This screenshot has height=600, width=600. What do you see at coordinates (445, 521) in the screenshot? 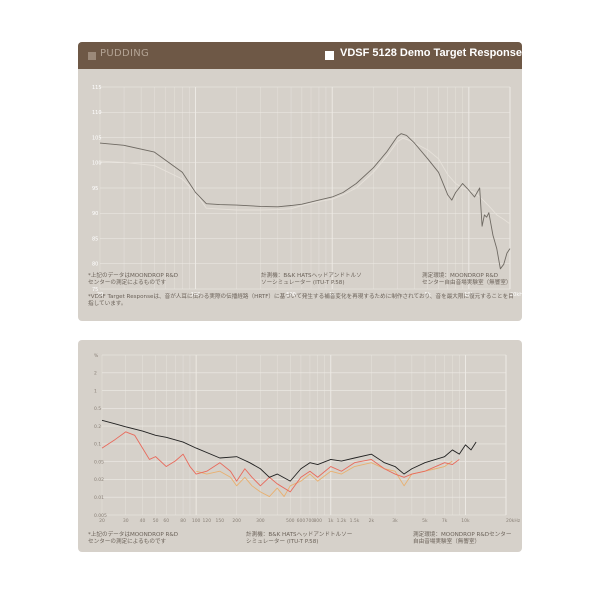
I see `x-tick-label: 7k` at bounding box center [445, 521].